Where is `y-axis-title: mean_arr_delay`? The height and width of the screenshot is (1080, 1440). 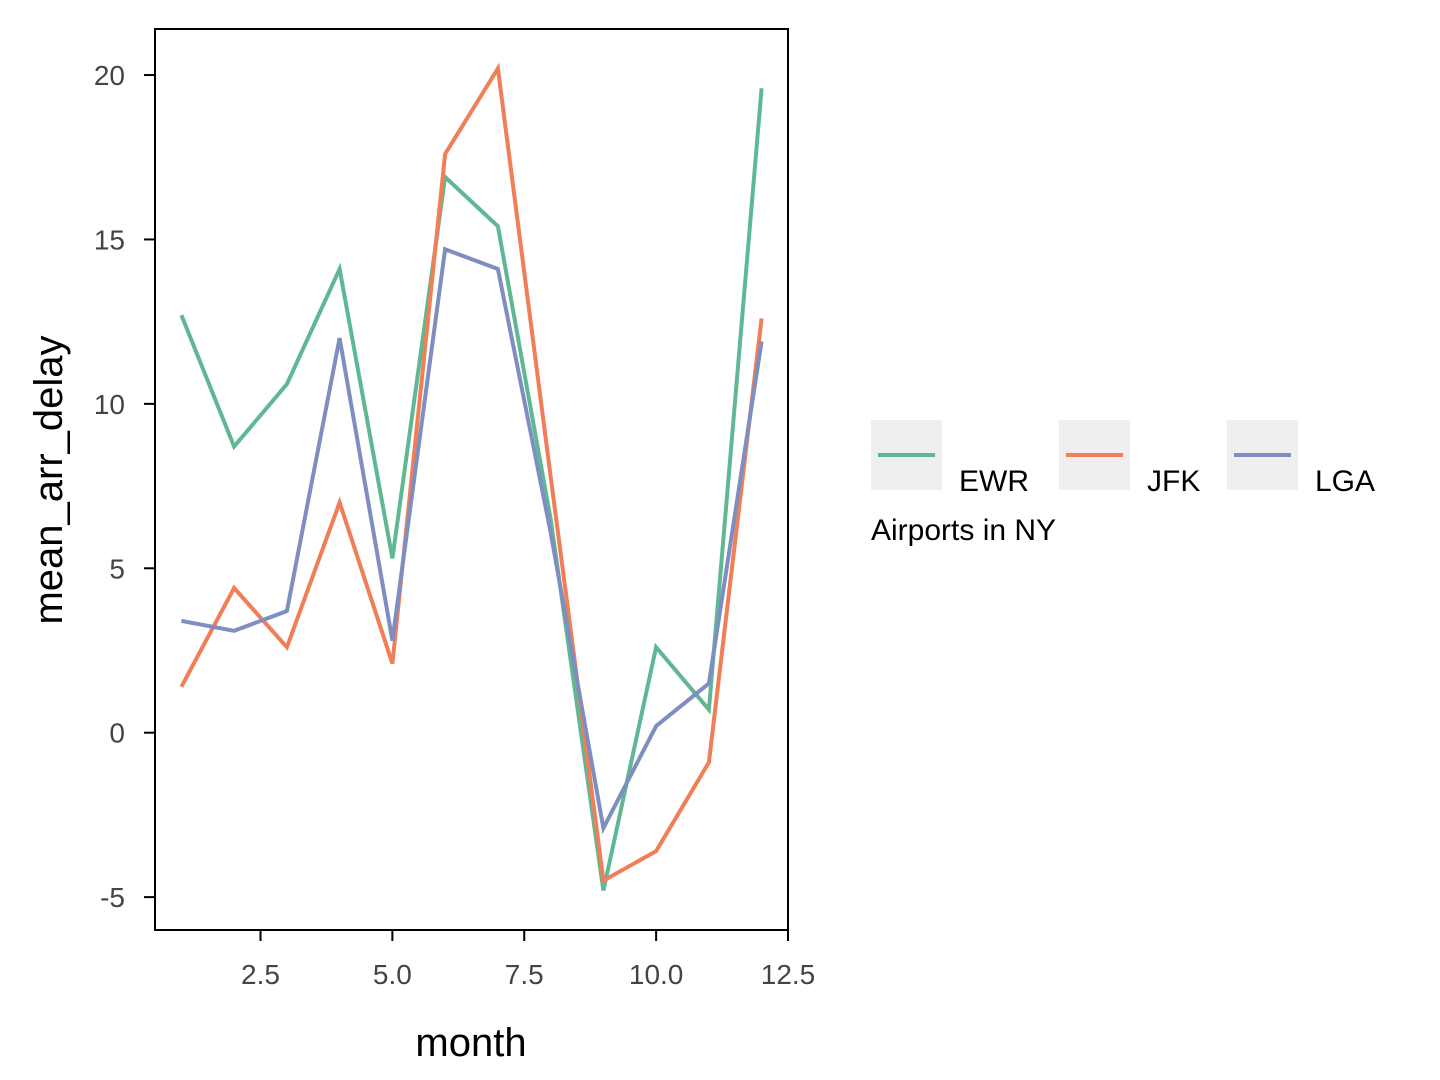
y-axis-title: mean_arr_delay is located at coordinates (49, 479).